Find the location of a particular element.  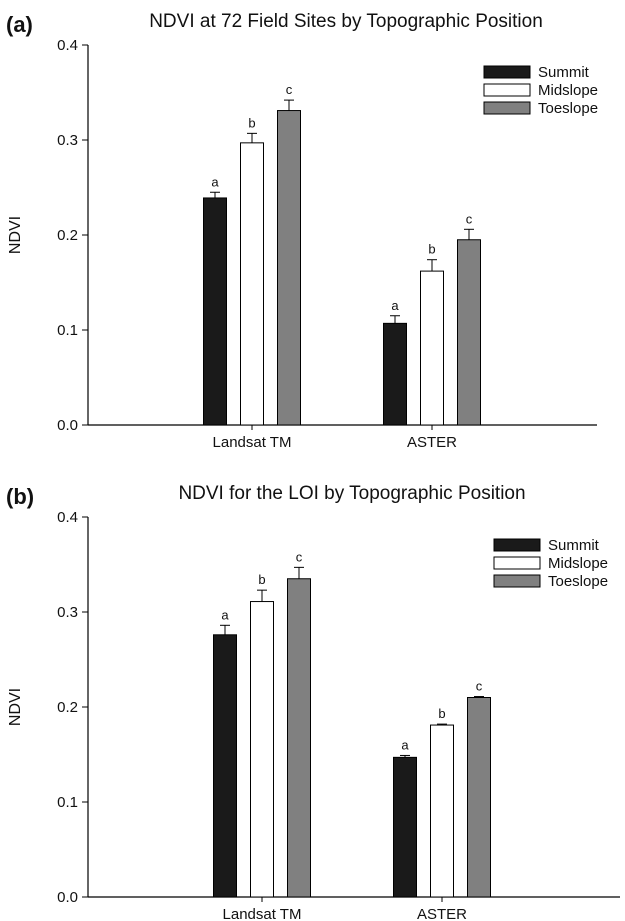

chart-title: NDVI for the LOI by Topographic Position is located at coordinates (351, 493).